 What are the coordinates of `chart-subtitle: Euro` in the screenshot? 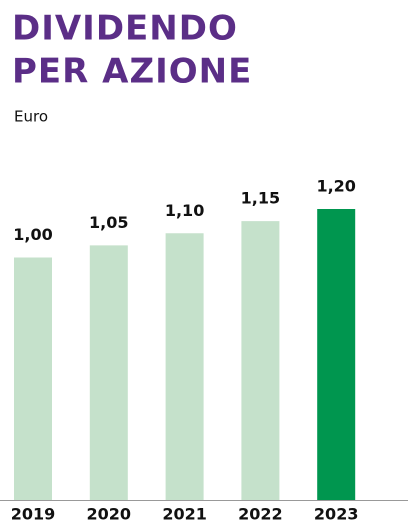 It's located at (31, 117).